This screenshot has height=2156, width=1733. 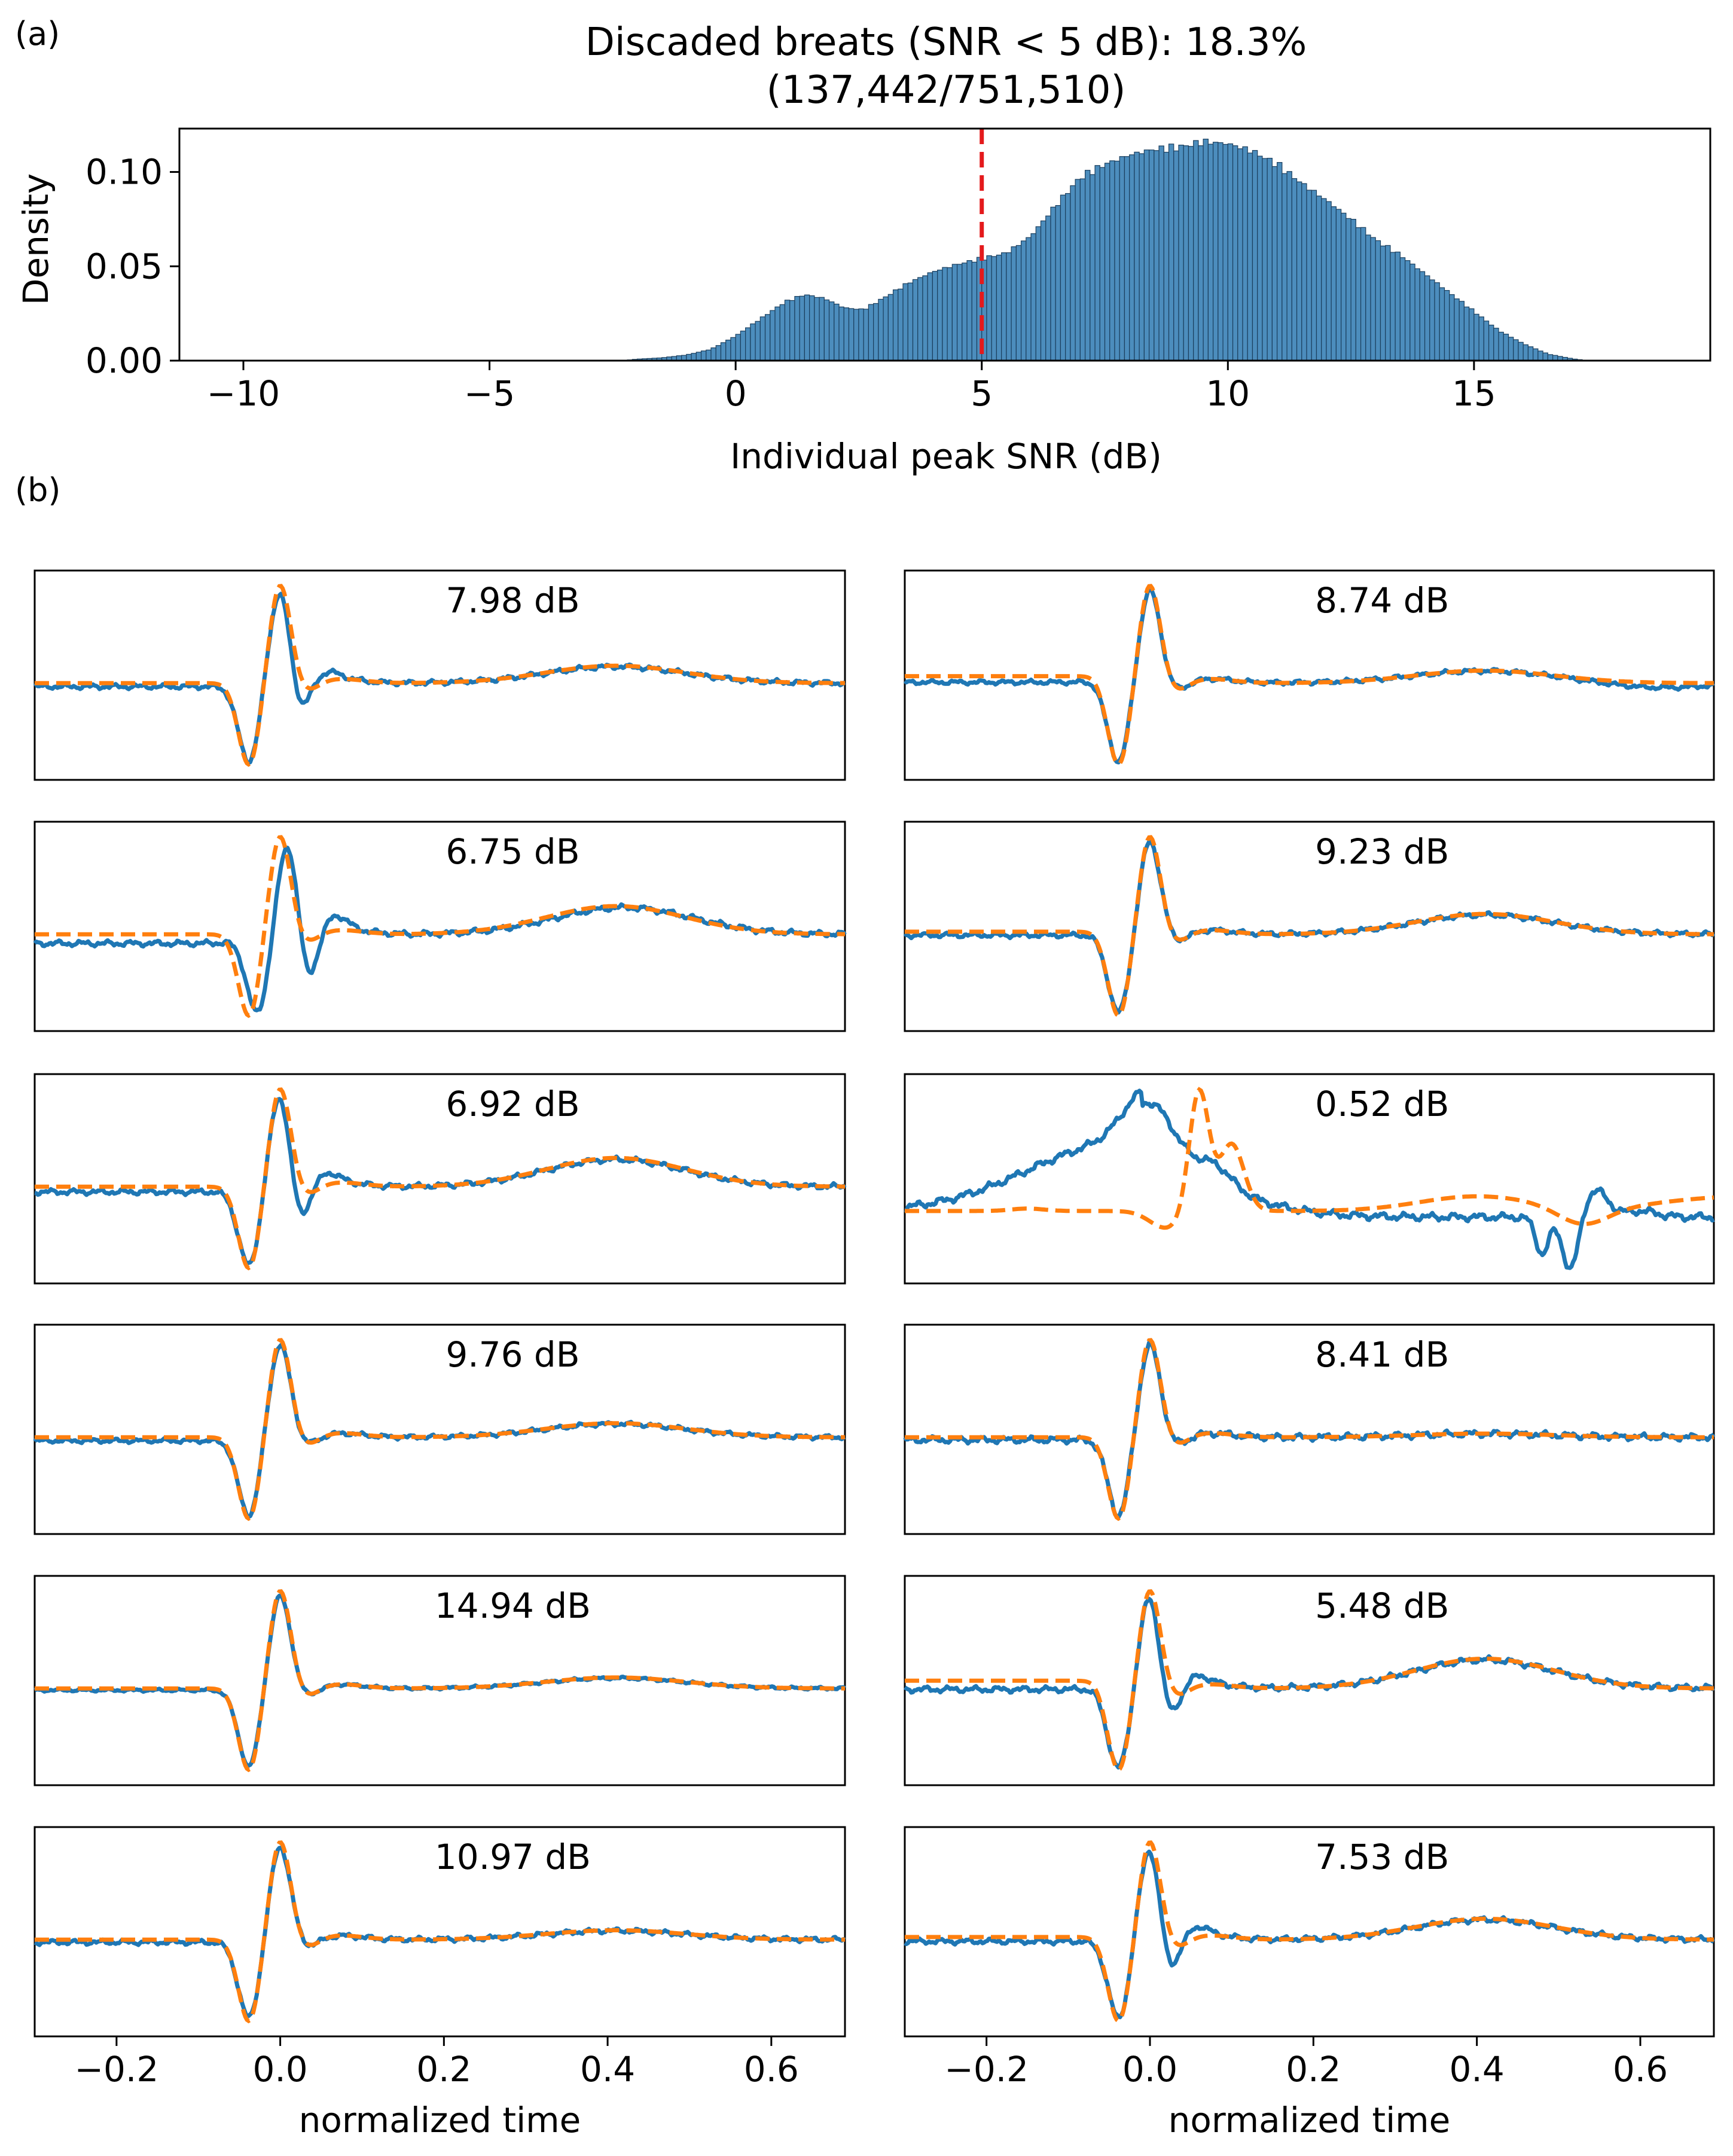 I want to click on waveform-panel: 7.98 dB, so click(x=439, y=675).